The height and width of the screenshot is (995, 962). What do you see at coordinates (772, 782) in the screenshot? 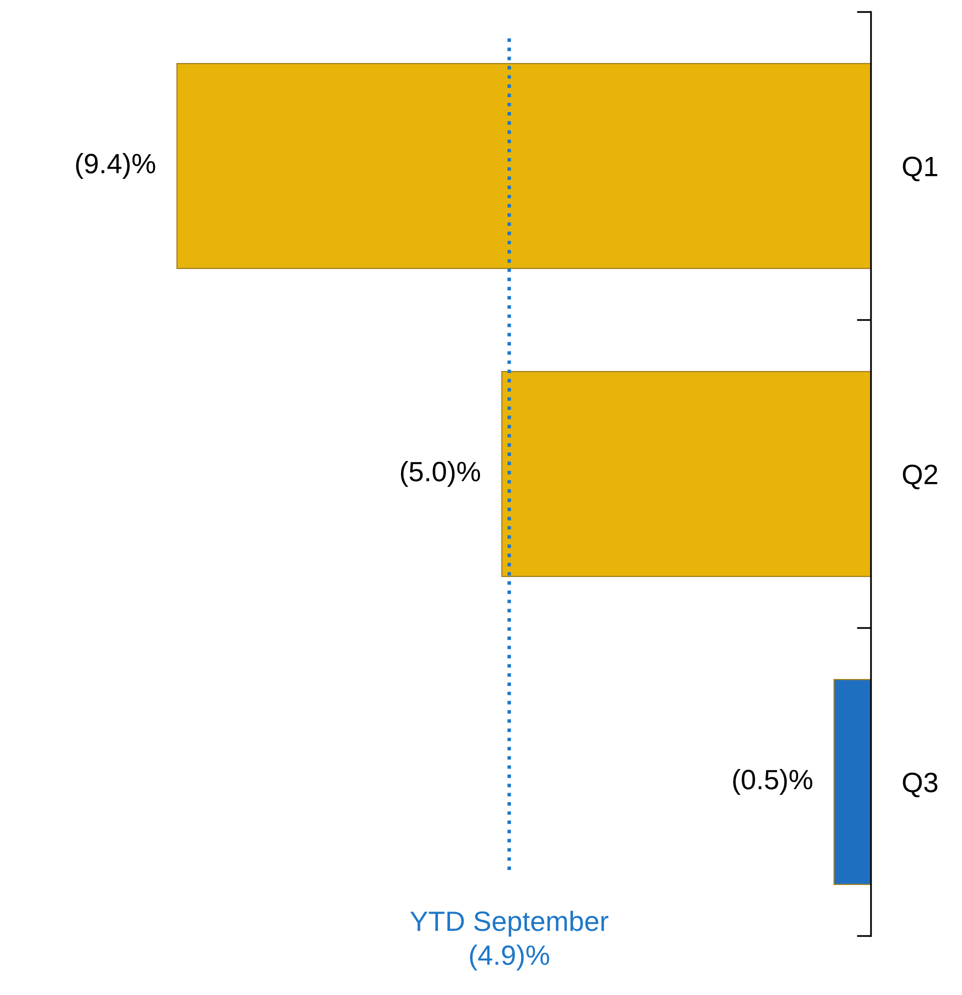
I see `data-label: (0.5)%` at bounding box center [772, 782].